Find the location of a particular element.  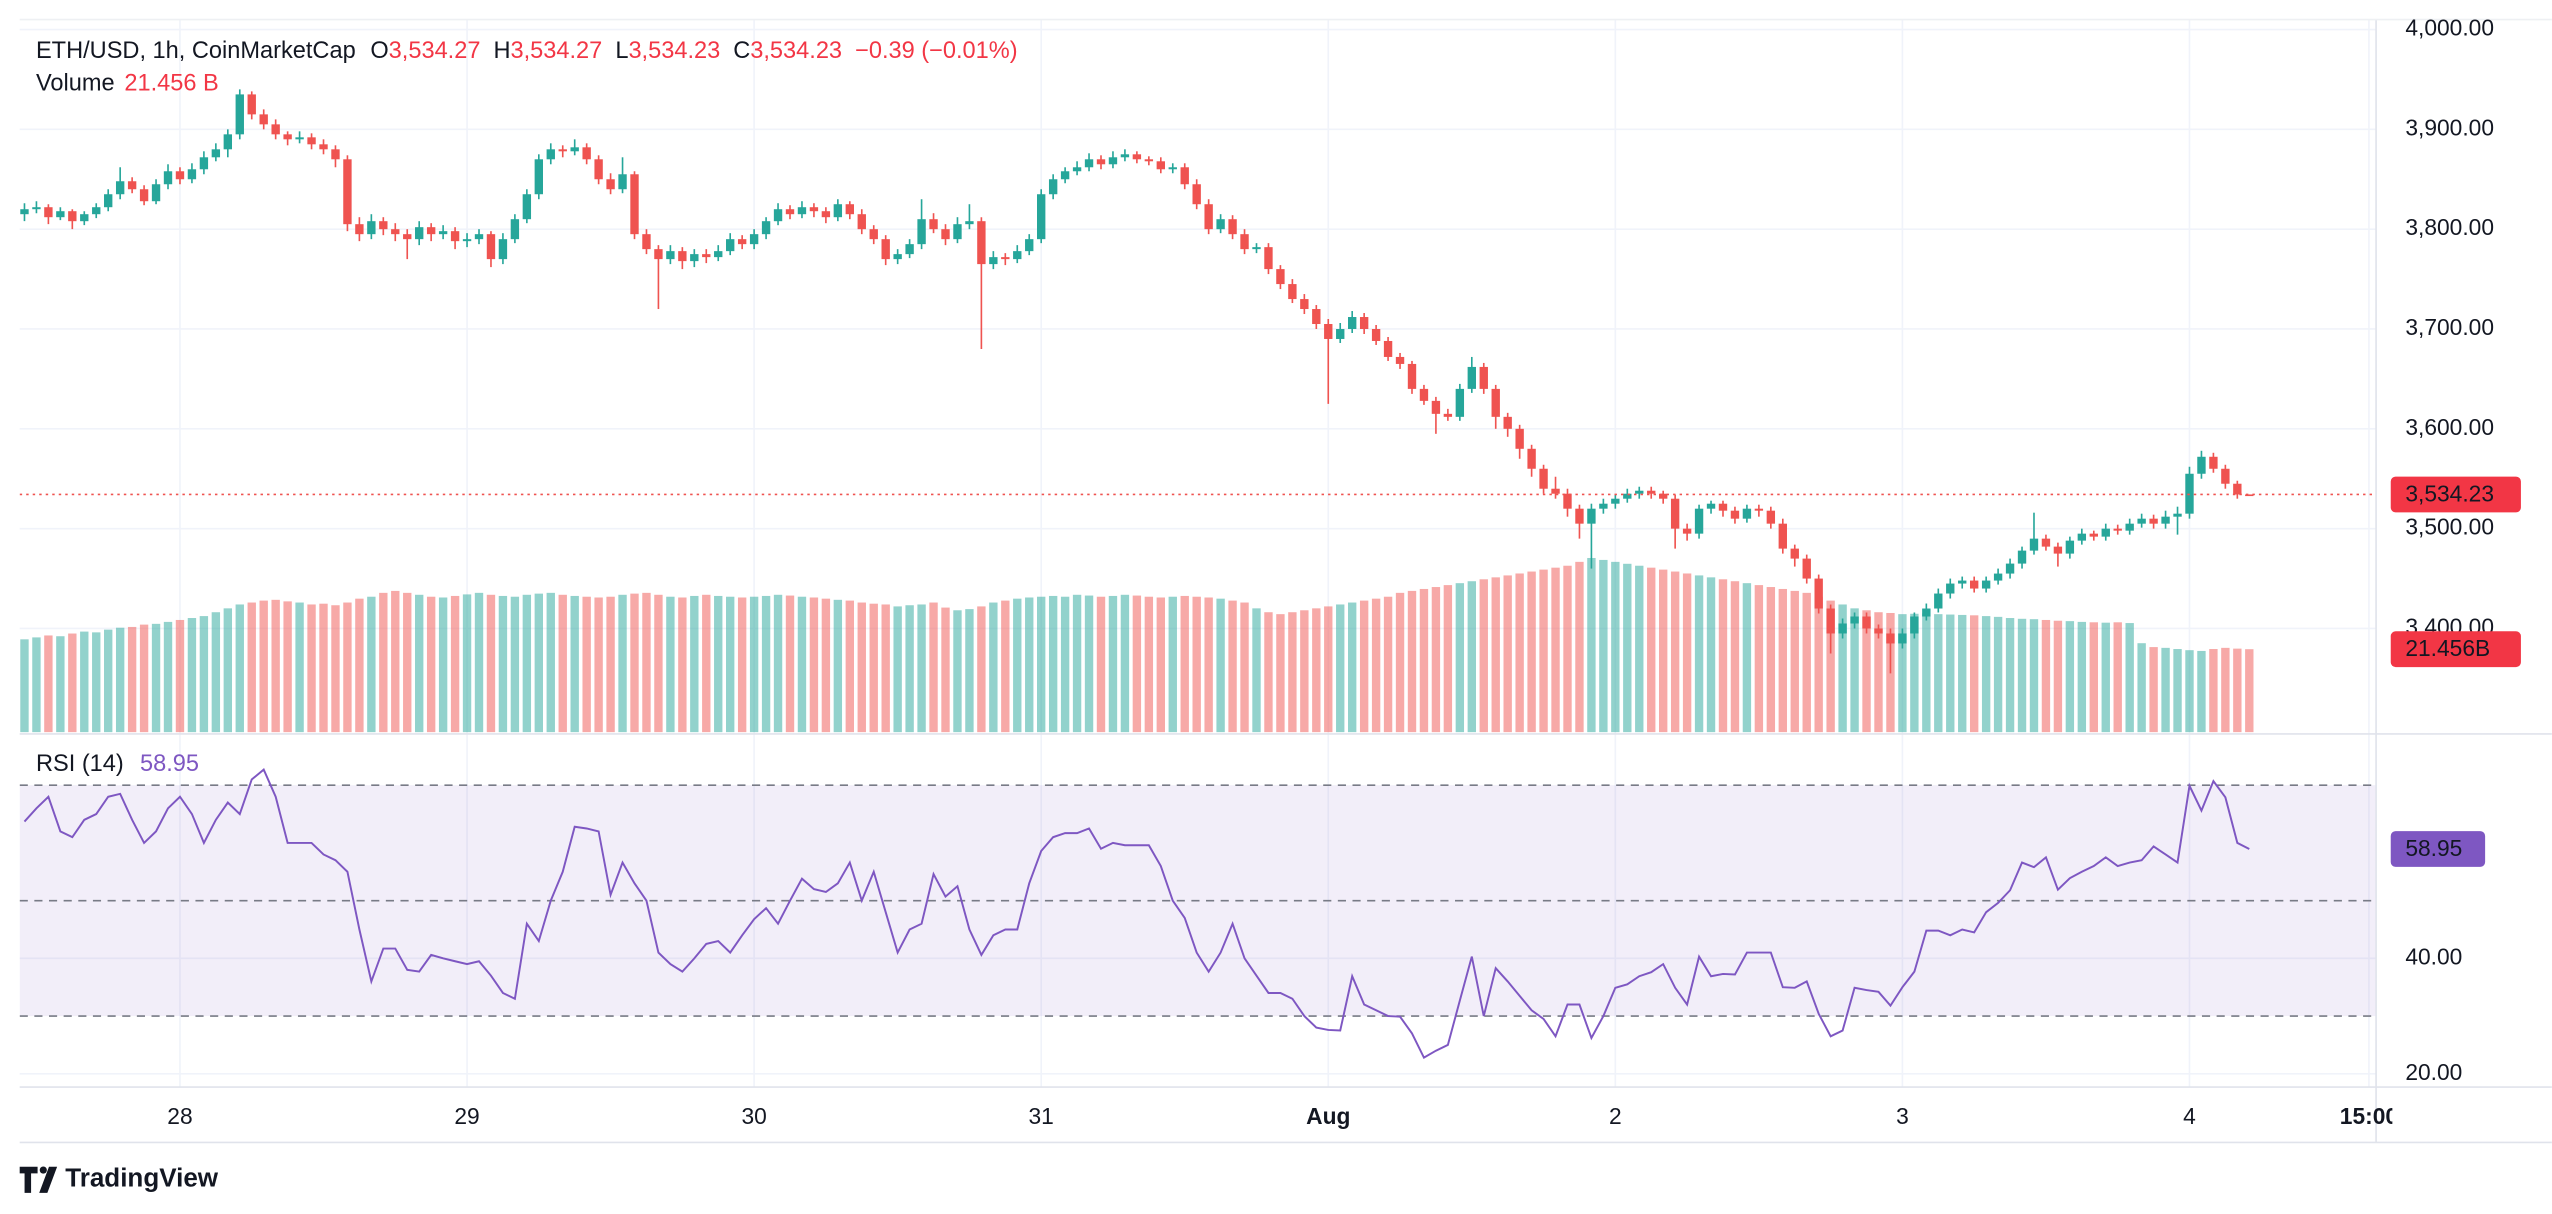

rsi-tick-label: 20.00 is located at coordinates (2433, 1072).